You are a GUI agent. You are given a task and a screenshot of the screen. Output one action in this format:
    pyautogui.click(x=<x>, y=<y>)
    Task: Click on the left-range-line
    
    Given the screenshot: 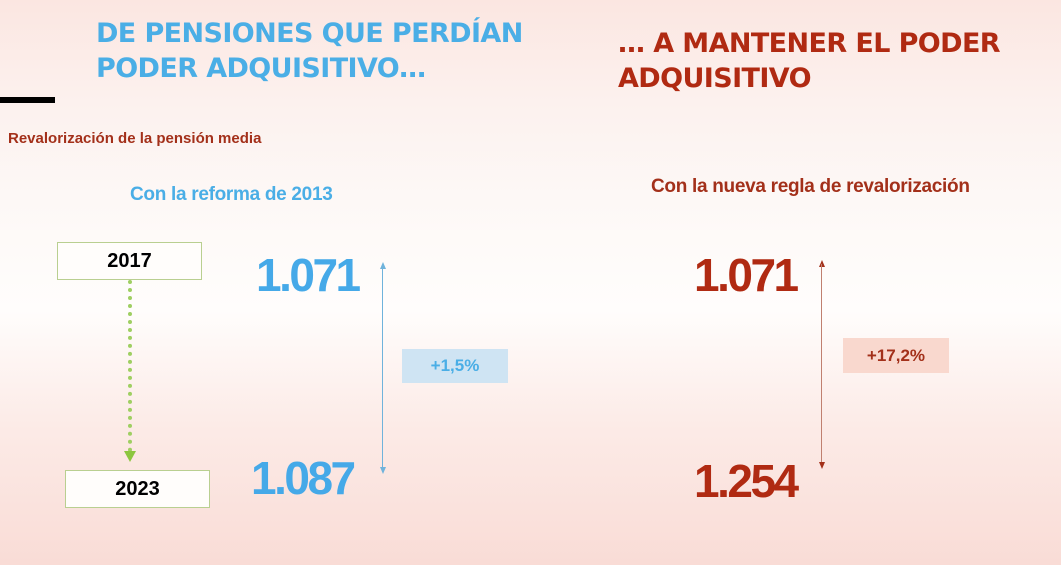 What is the action you would take?
    pyautogui.click(x=382, y=370)
    